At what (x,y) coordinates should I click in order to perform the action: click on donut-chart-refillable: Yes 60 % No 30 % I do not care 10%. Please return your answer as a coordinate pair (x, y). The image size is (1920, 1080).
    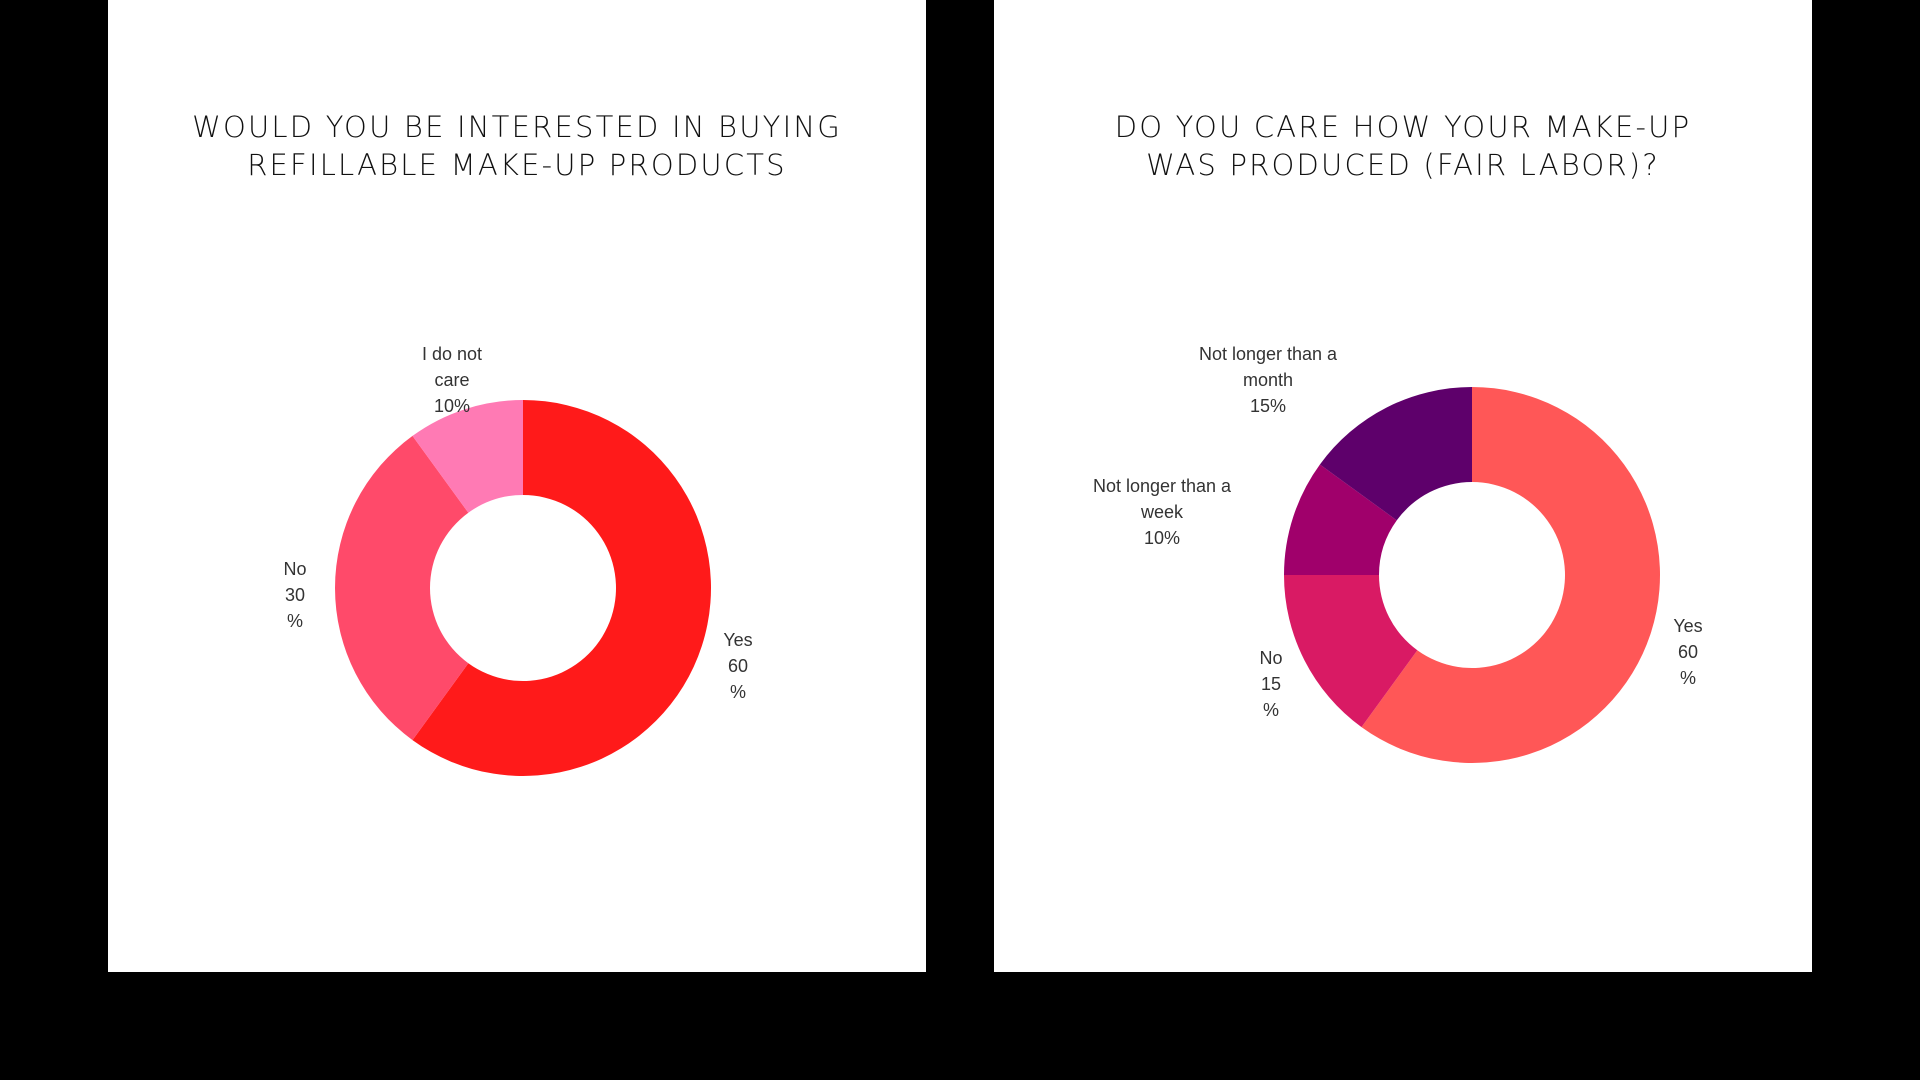
    Looking at the image, I should click on (518, 560).